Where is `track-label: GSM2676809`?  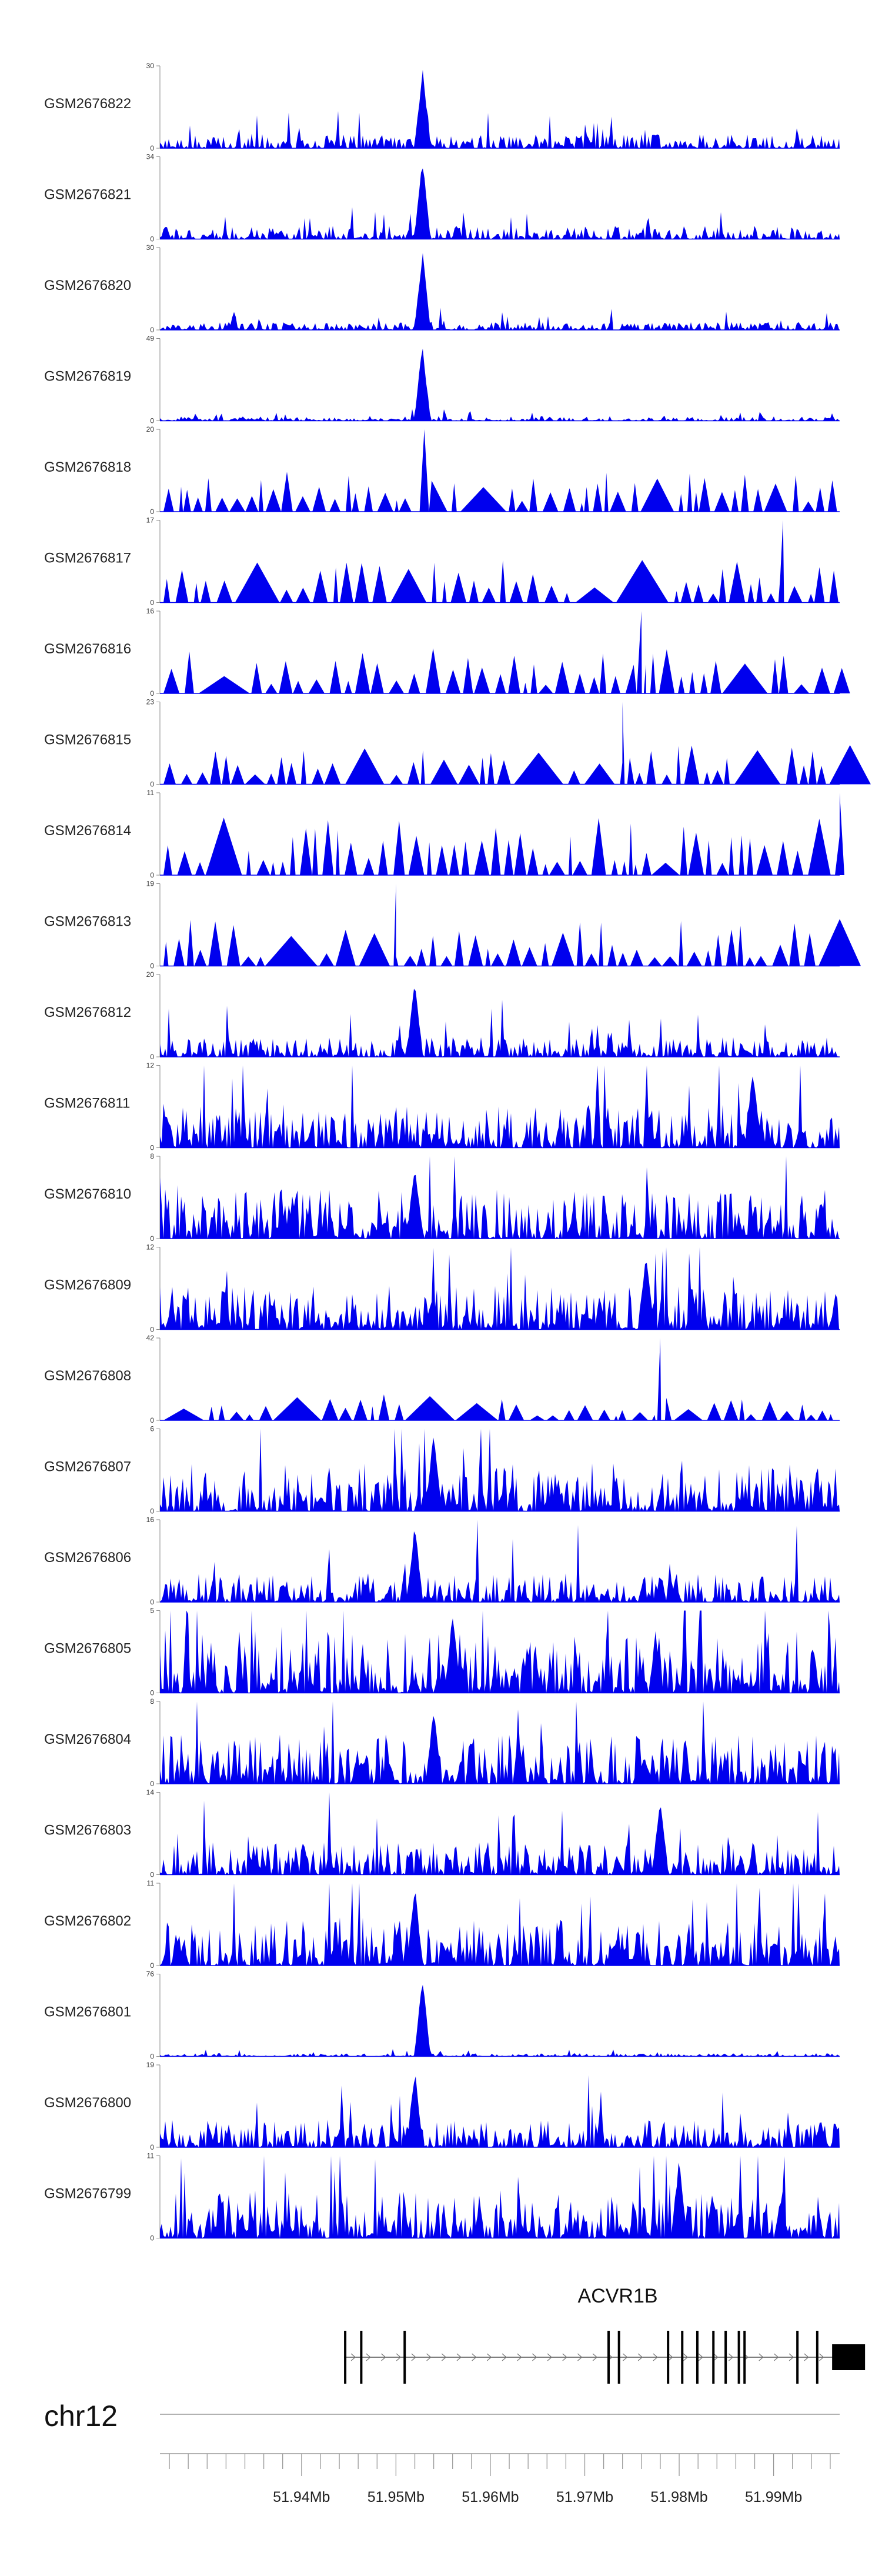 track-label: GSM2676809 is located at coordinates (87, 1285).